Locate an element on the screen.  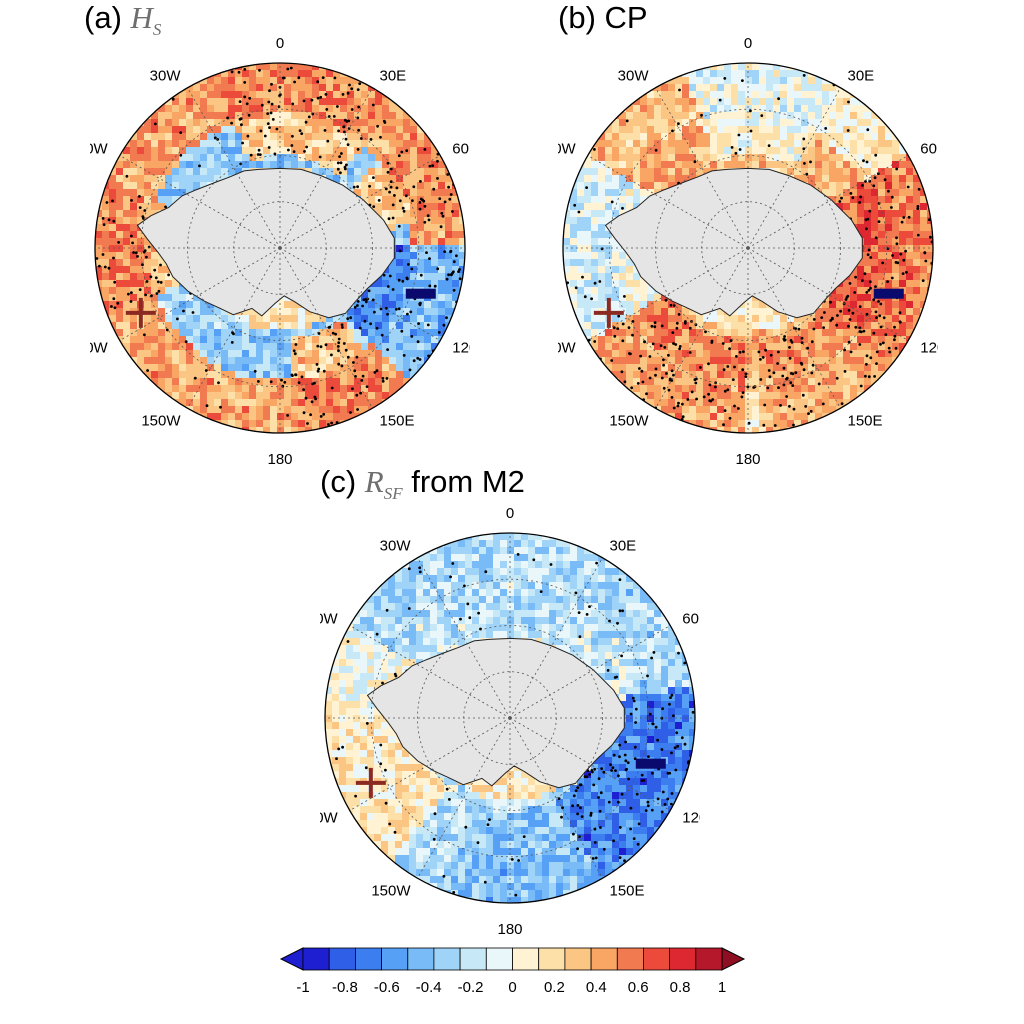
panel-b-title: (b) CP is located at coordinates (603, 20).